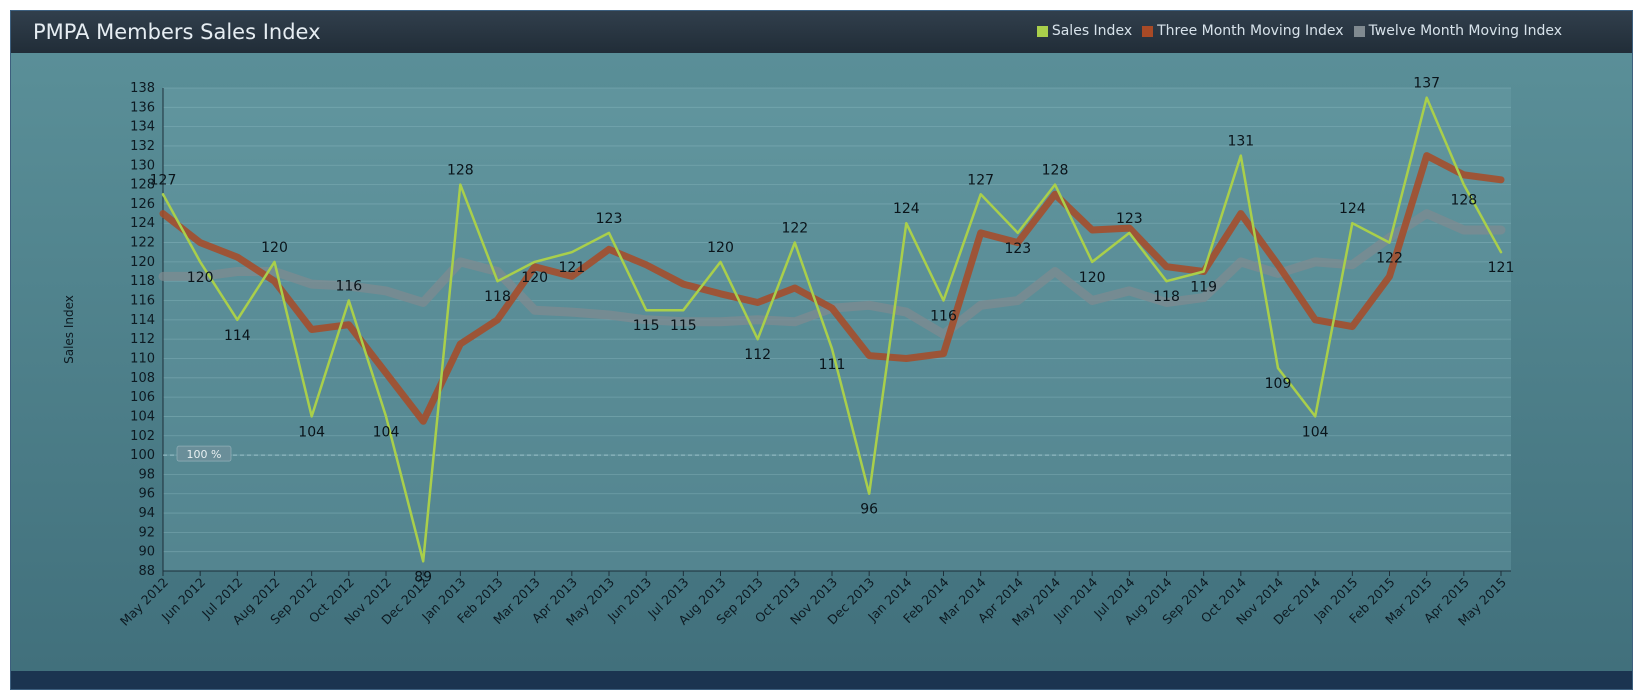 The image size is (1643, 700). I want to click on y-tick-label: 126, so click(142, 204).